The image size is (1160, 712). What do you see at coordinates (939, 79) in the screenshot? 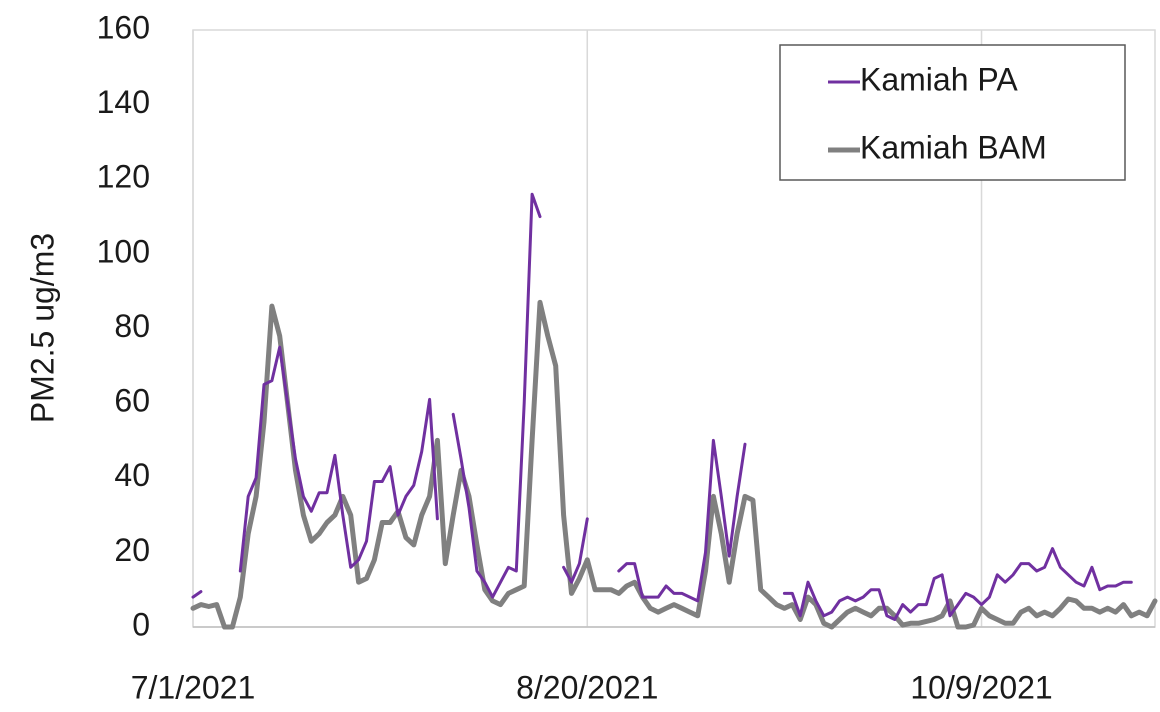
I see `legend-label: Kamiah PA` at bounding box center [939, 79].